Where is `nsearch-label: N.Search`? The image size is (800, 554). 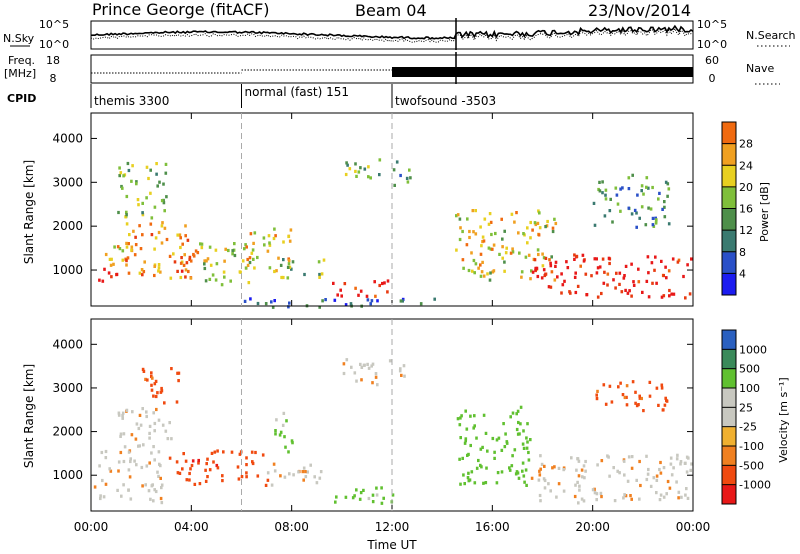 nsearch-label: N.Search is located at coordinates (771, 35).